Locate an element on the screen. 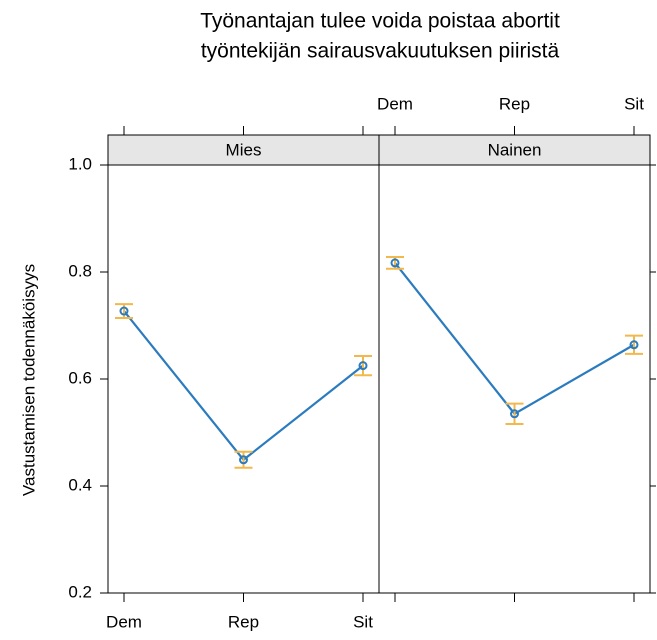 The image size is (657, 640). strip is located at coordinates (514, 150).